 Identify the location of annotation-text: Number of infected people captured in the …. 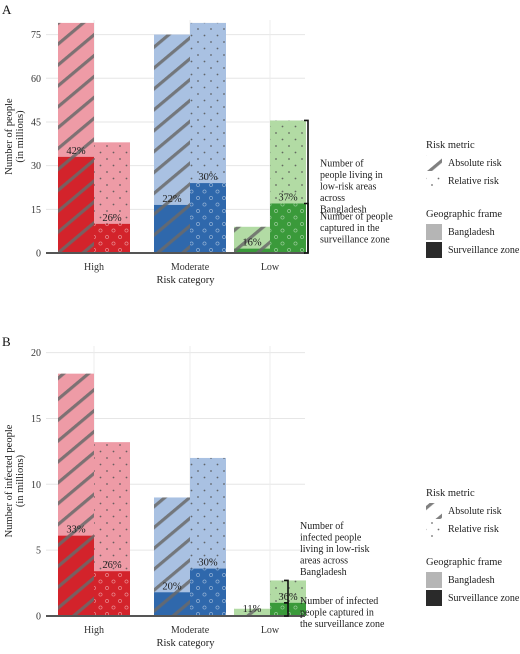
(342, 613).